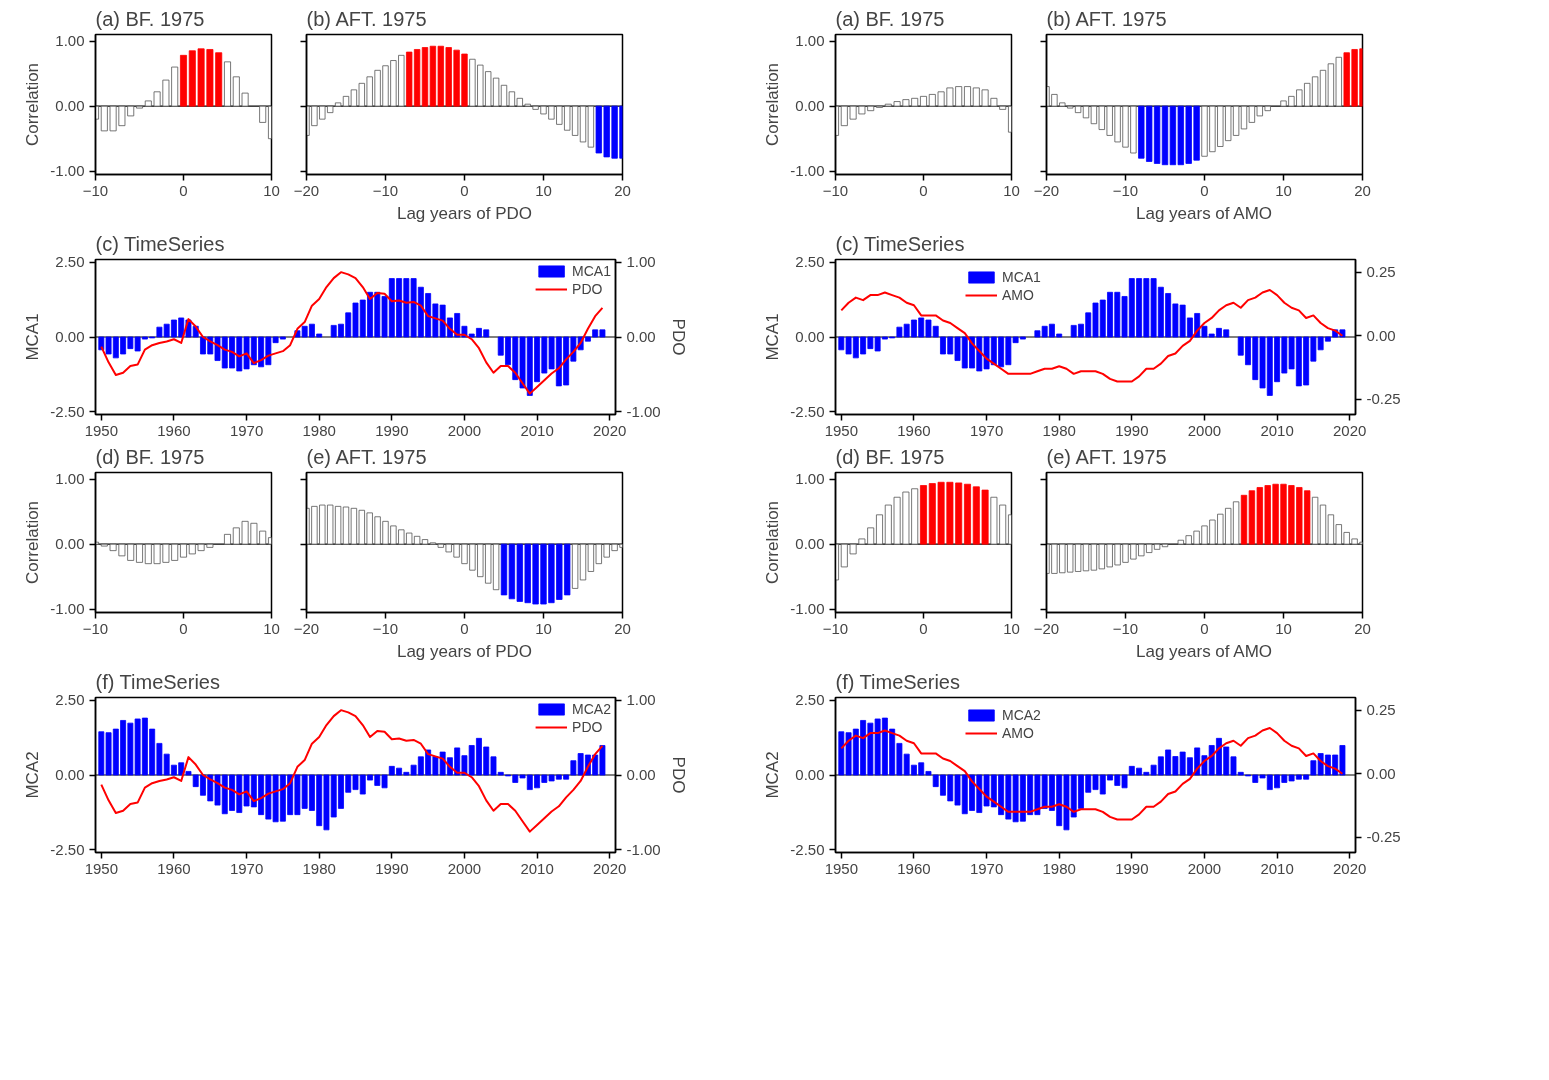  Describe the element at coordinates (773, 775) in the screenshot. I see `y-axis-title: MCA2` at that location.